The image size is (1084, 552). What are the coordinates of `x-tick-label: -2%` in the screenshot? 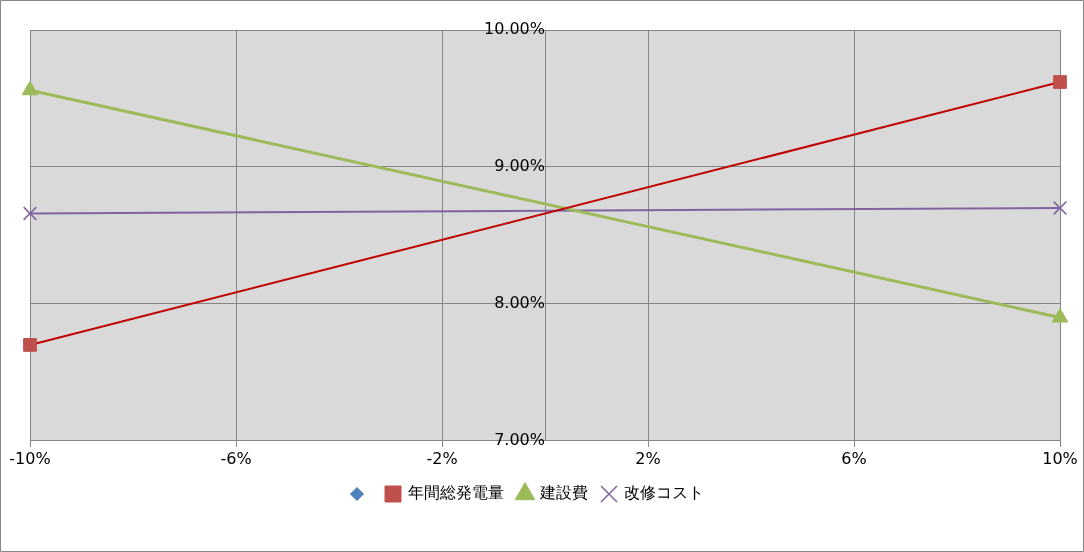 It's located at (442, 458).